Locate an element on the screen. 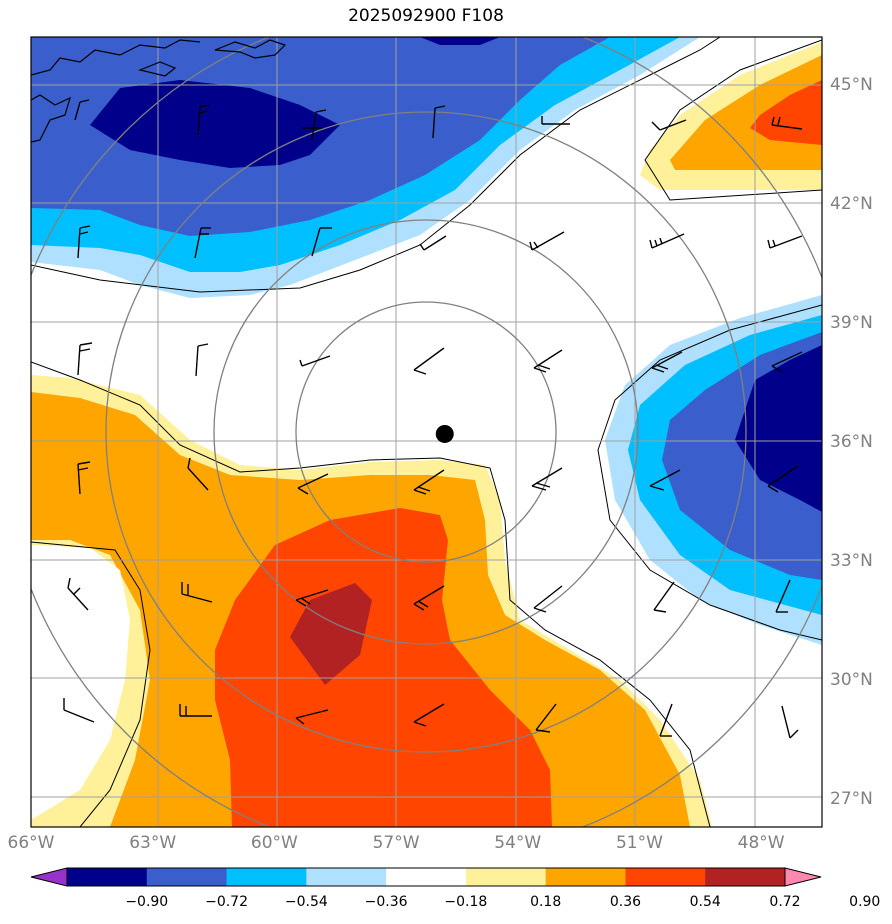  neg-anomaly-e-dark is located at coordinates (778, 428).